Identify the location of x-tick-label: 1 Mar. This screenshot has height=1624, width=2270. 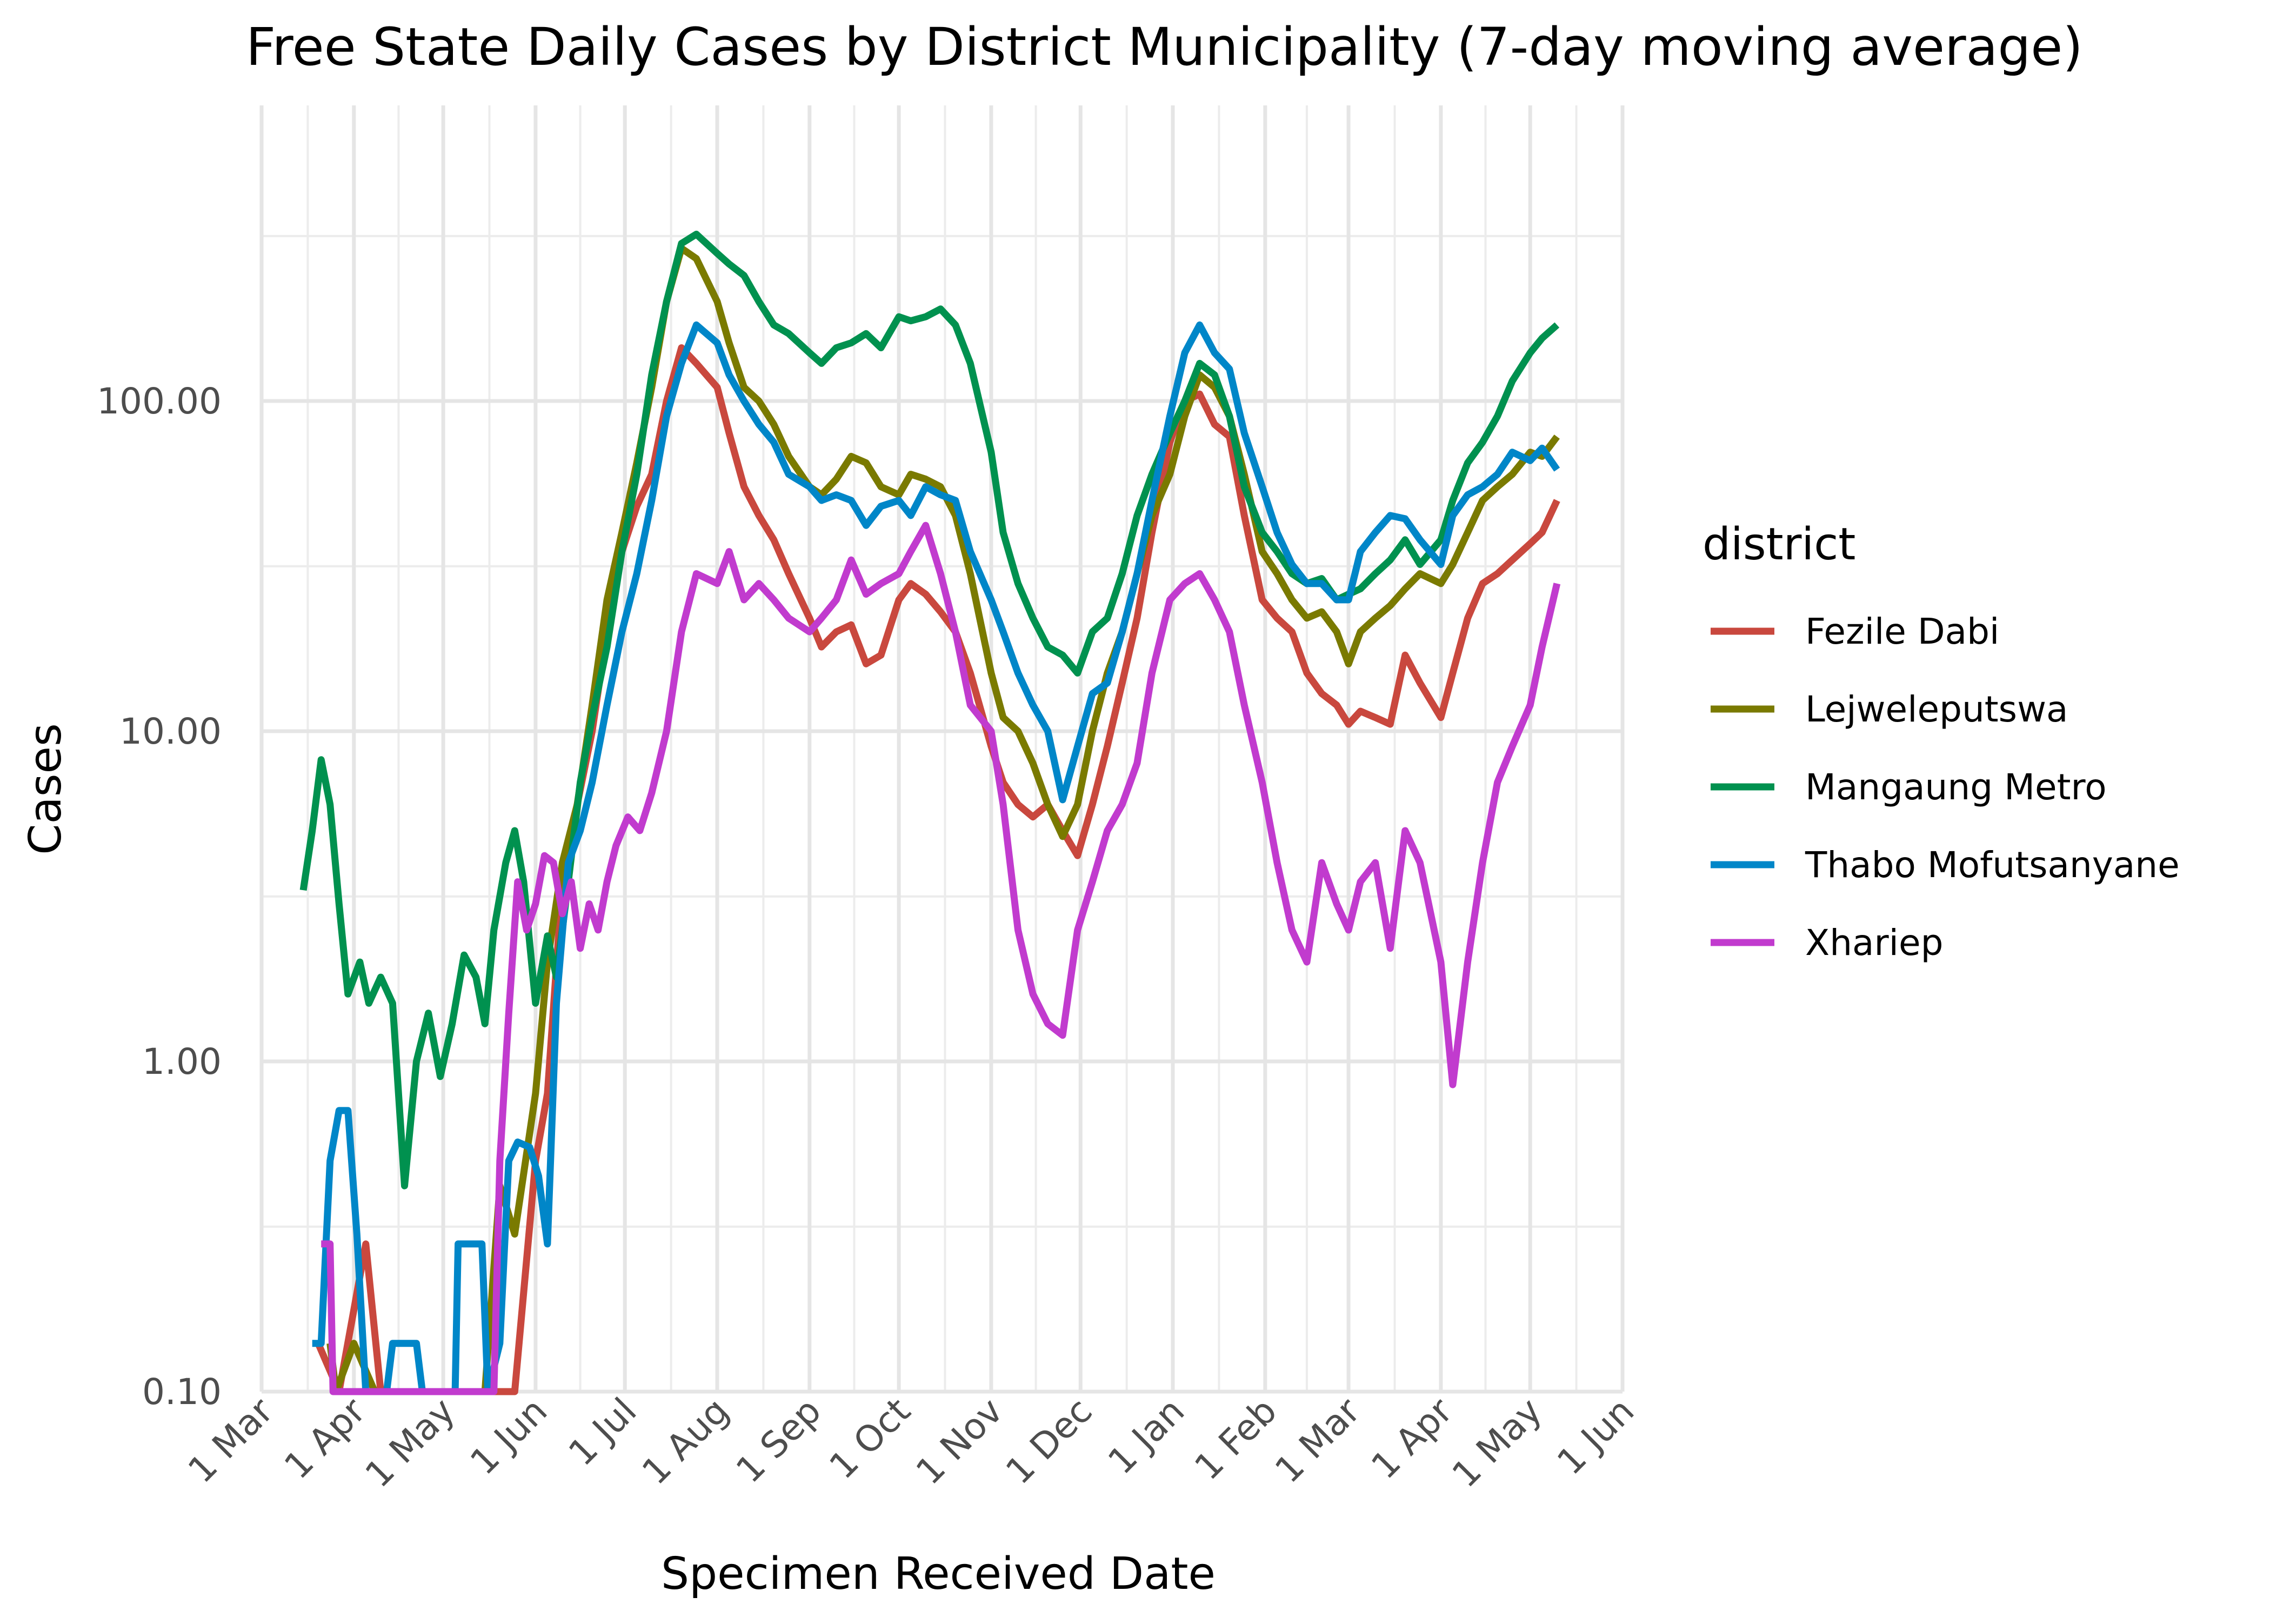
(1317, 1440).